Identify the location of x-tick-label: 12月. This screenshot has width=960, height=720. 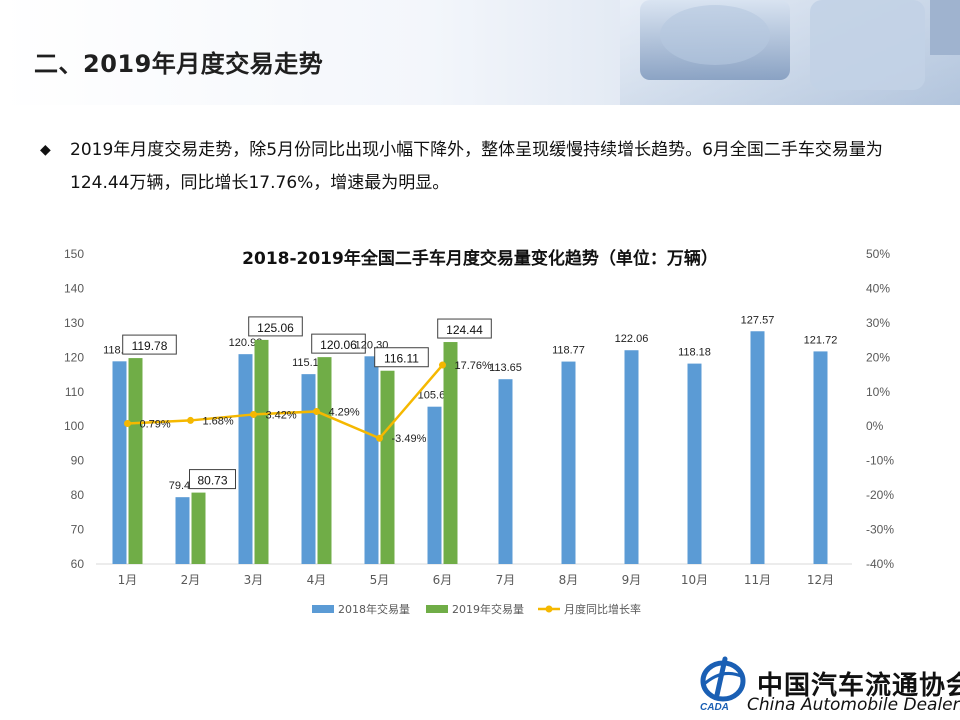
(820, 580).